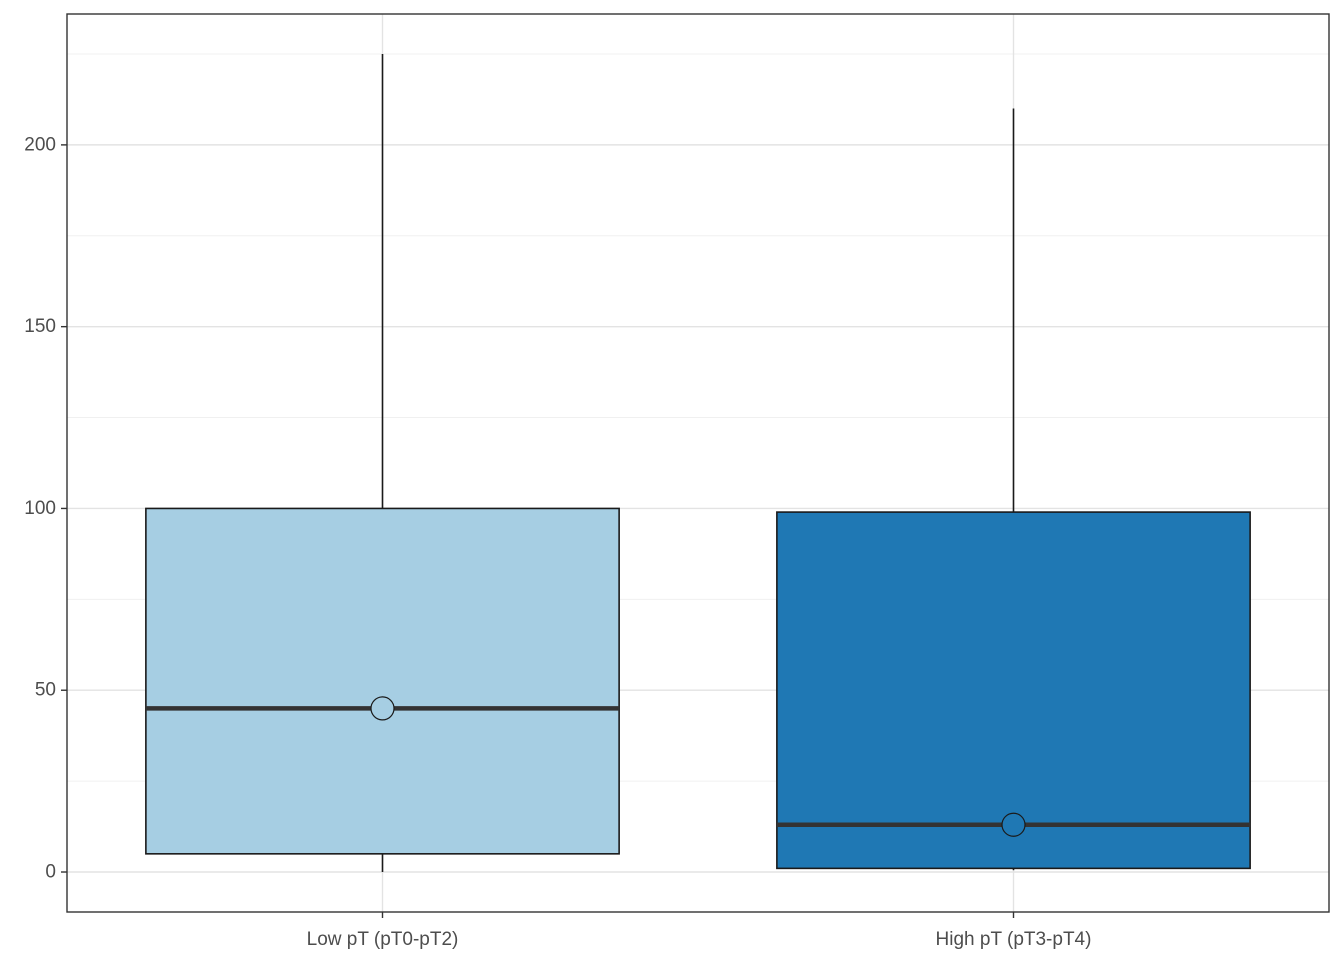 This screenshot has height=960, width=1344. What do you see at coordinates (50, 872) in the screenshot?
I see `y-tick-label: 0` at bounding box center [50, 872].